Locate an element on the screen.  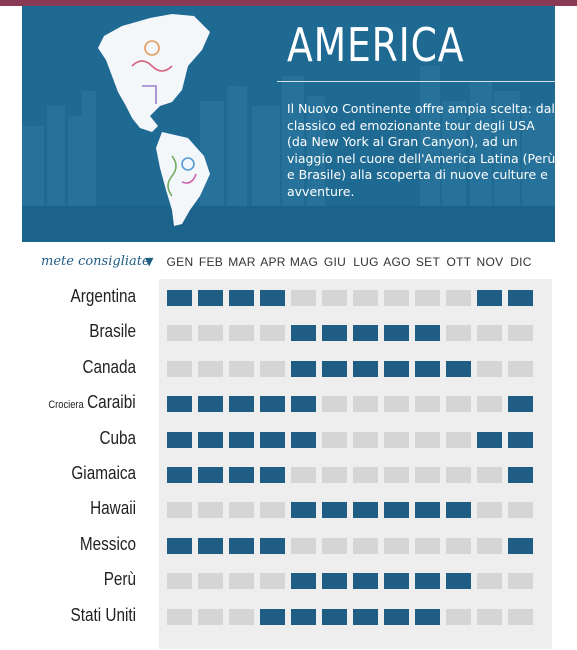
title-divider is located at coordinates (416, 81).